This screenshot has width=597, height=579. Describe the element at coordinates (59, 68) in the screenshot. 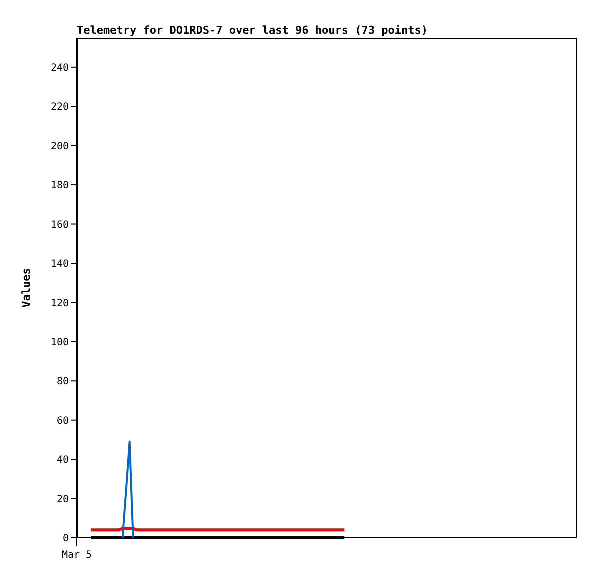

I see `y-tick-label: 240` at that location.